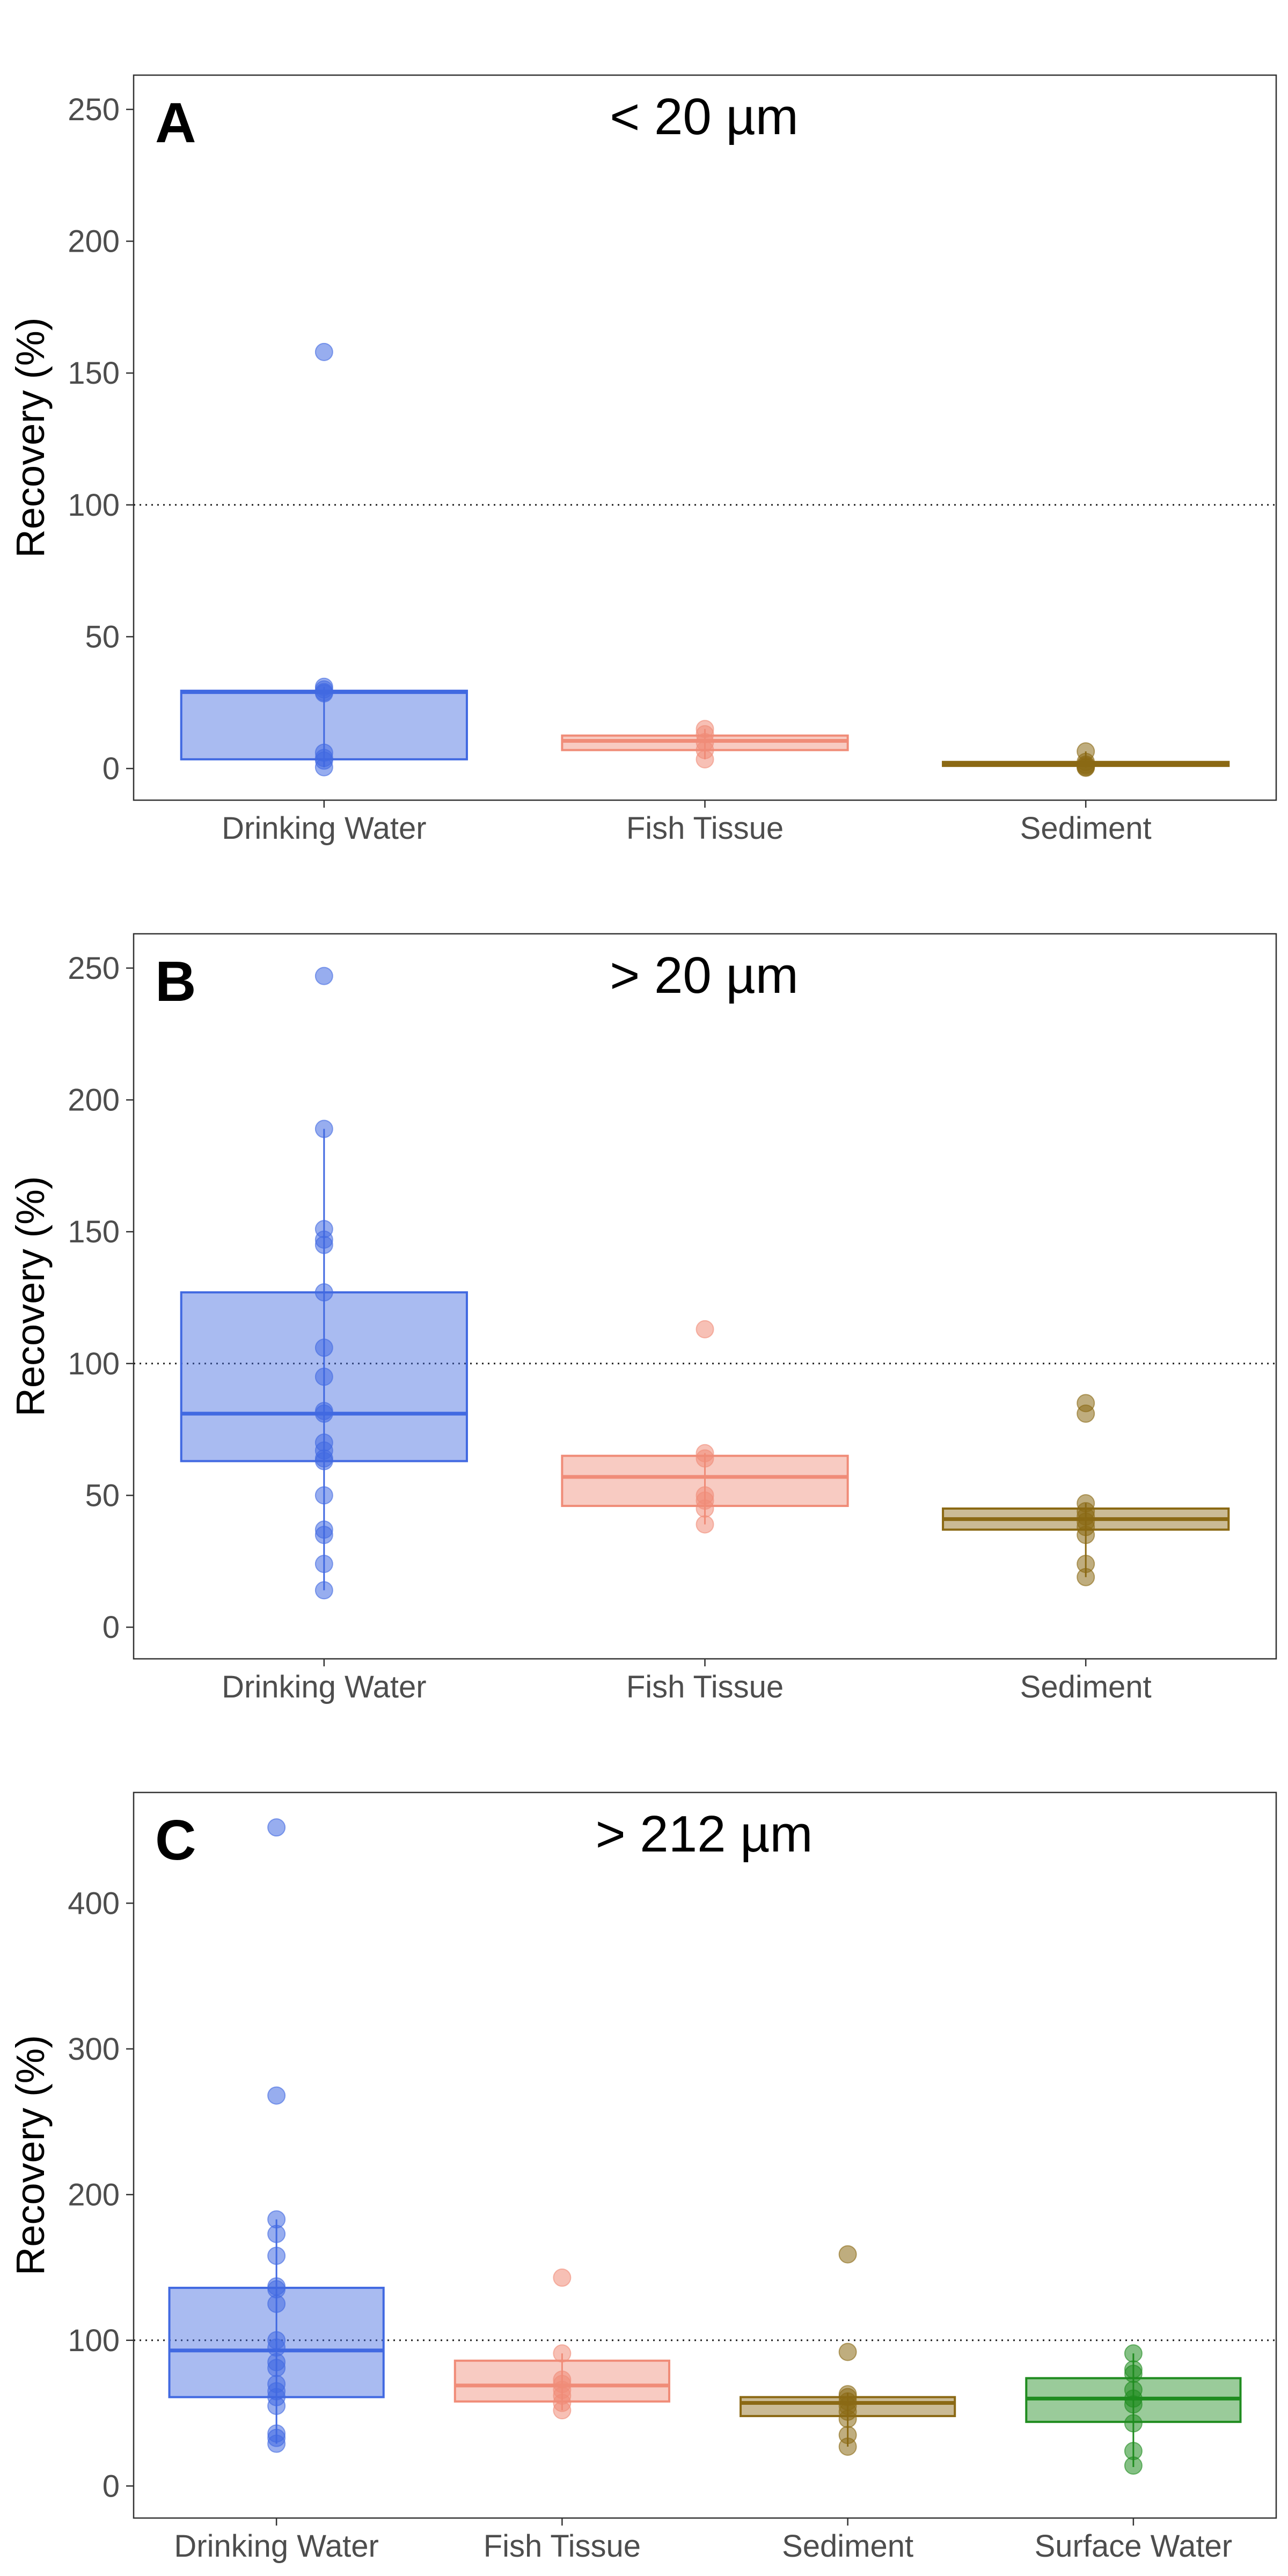 This screenshot has width=1288, height=2576. Describe the element at coordinates (175, 1840) in the screenshot. I see `panel-label: C` at that location.